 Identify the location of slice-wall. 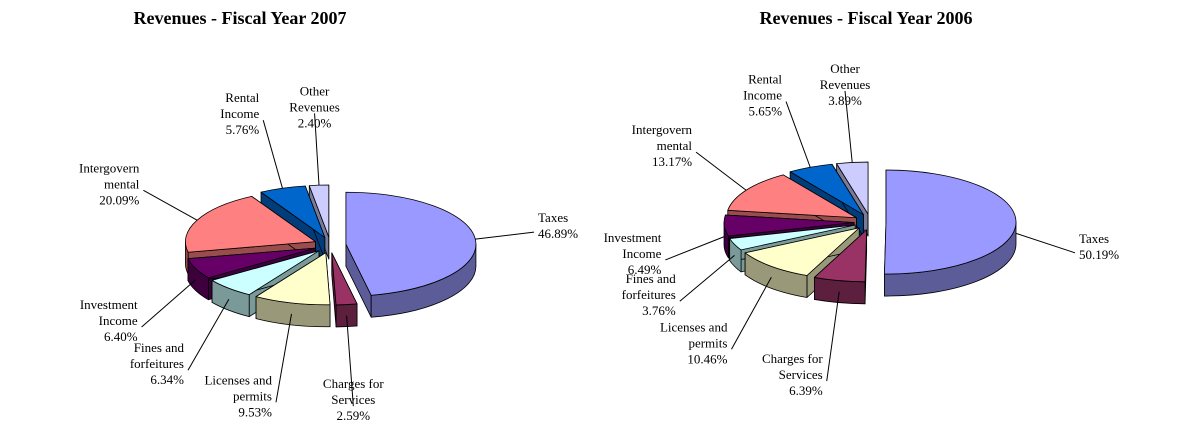
(346, 315).